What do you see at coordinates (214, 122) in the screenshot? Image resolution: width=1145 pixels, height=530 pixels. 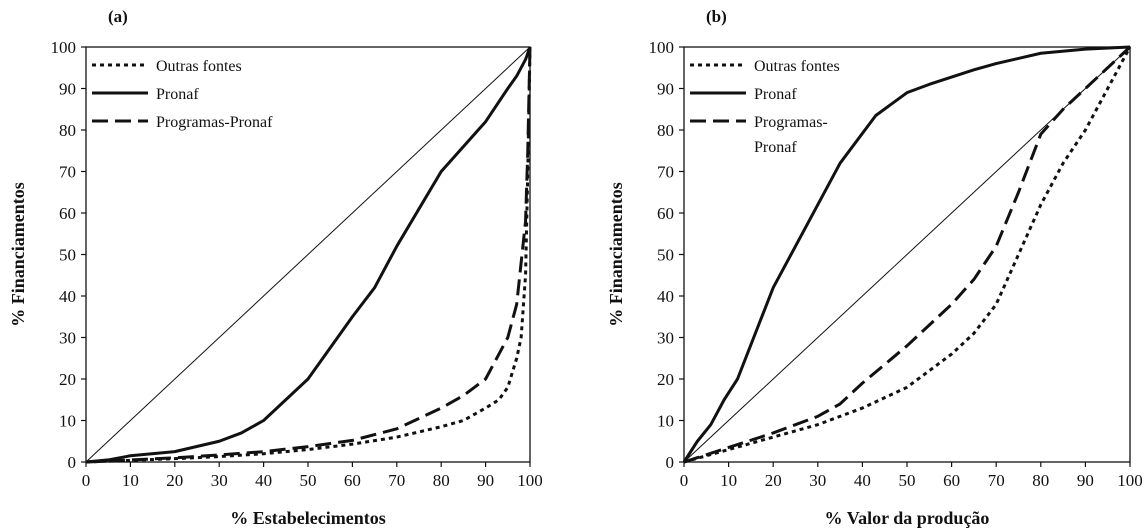 I see `legend-label: Programas-Pronaf` at bounding box center [214, 122].